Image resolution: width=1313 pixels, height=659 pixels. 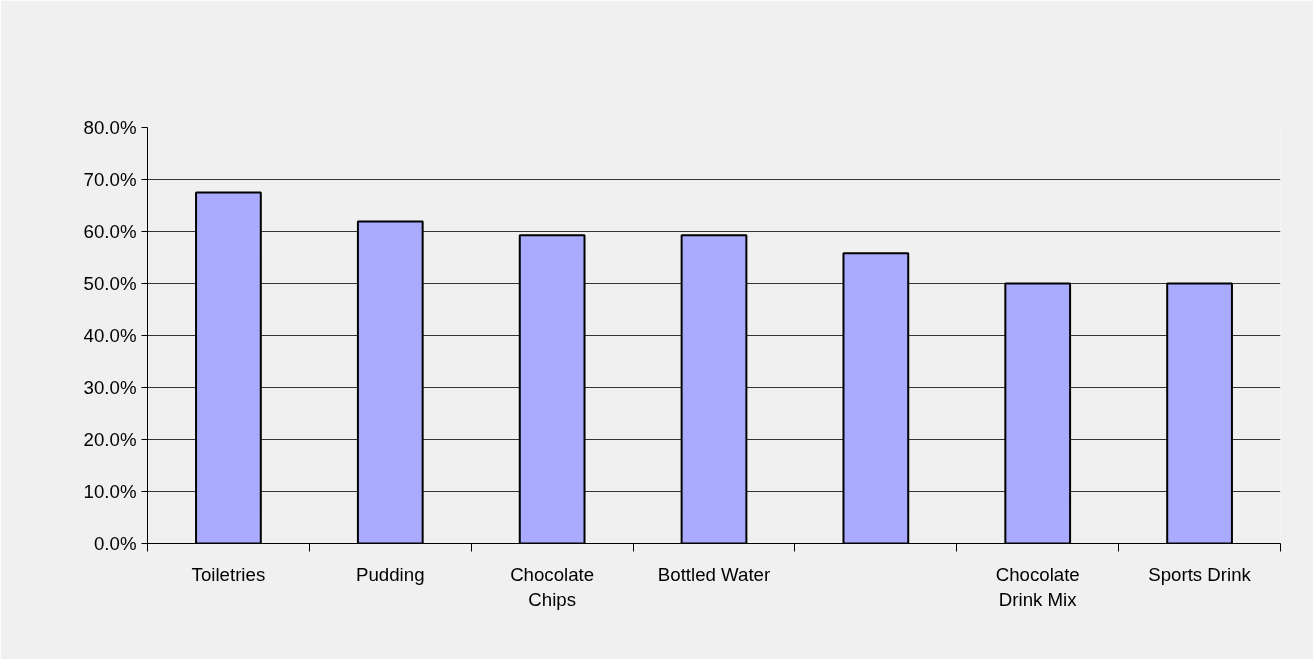 What do you see at coordinates (110, 179) in the screenshot?
I see `y-tick-label: 70.0%` at bounding box center [110, 179].